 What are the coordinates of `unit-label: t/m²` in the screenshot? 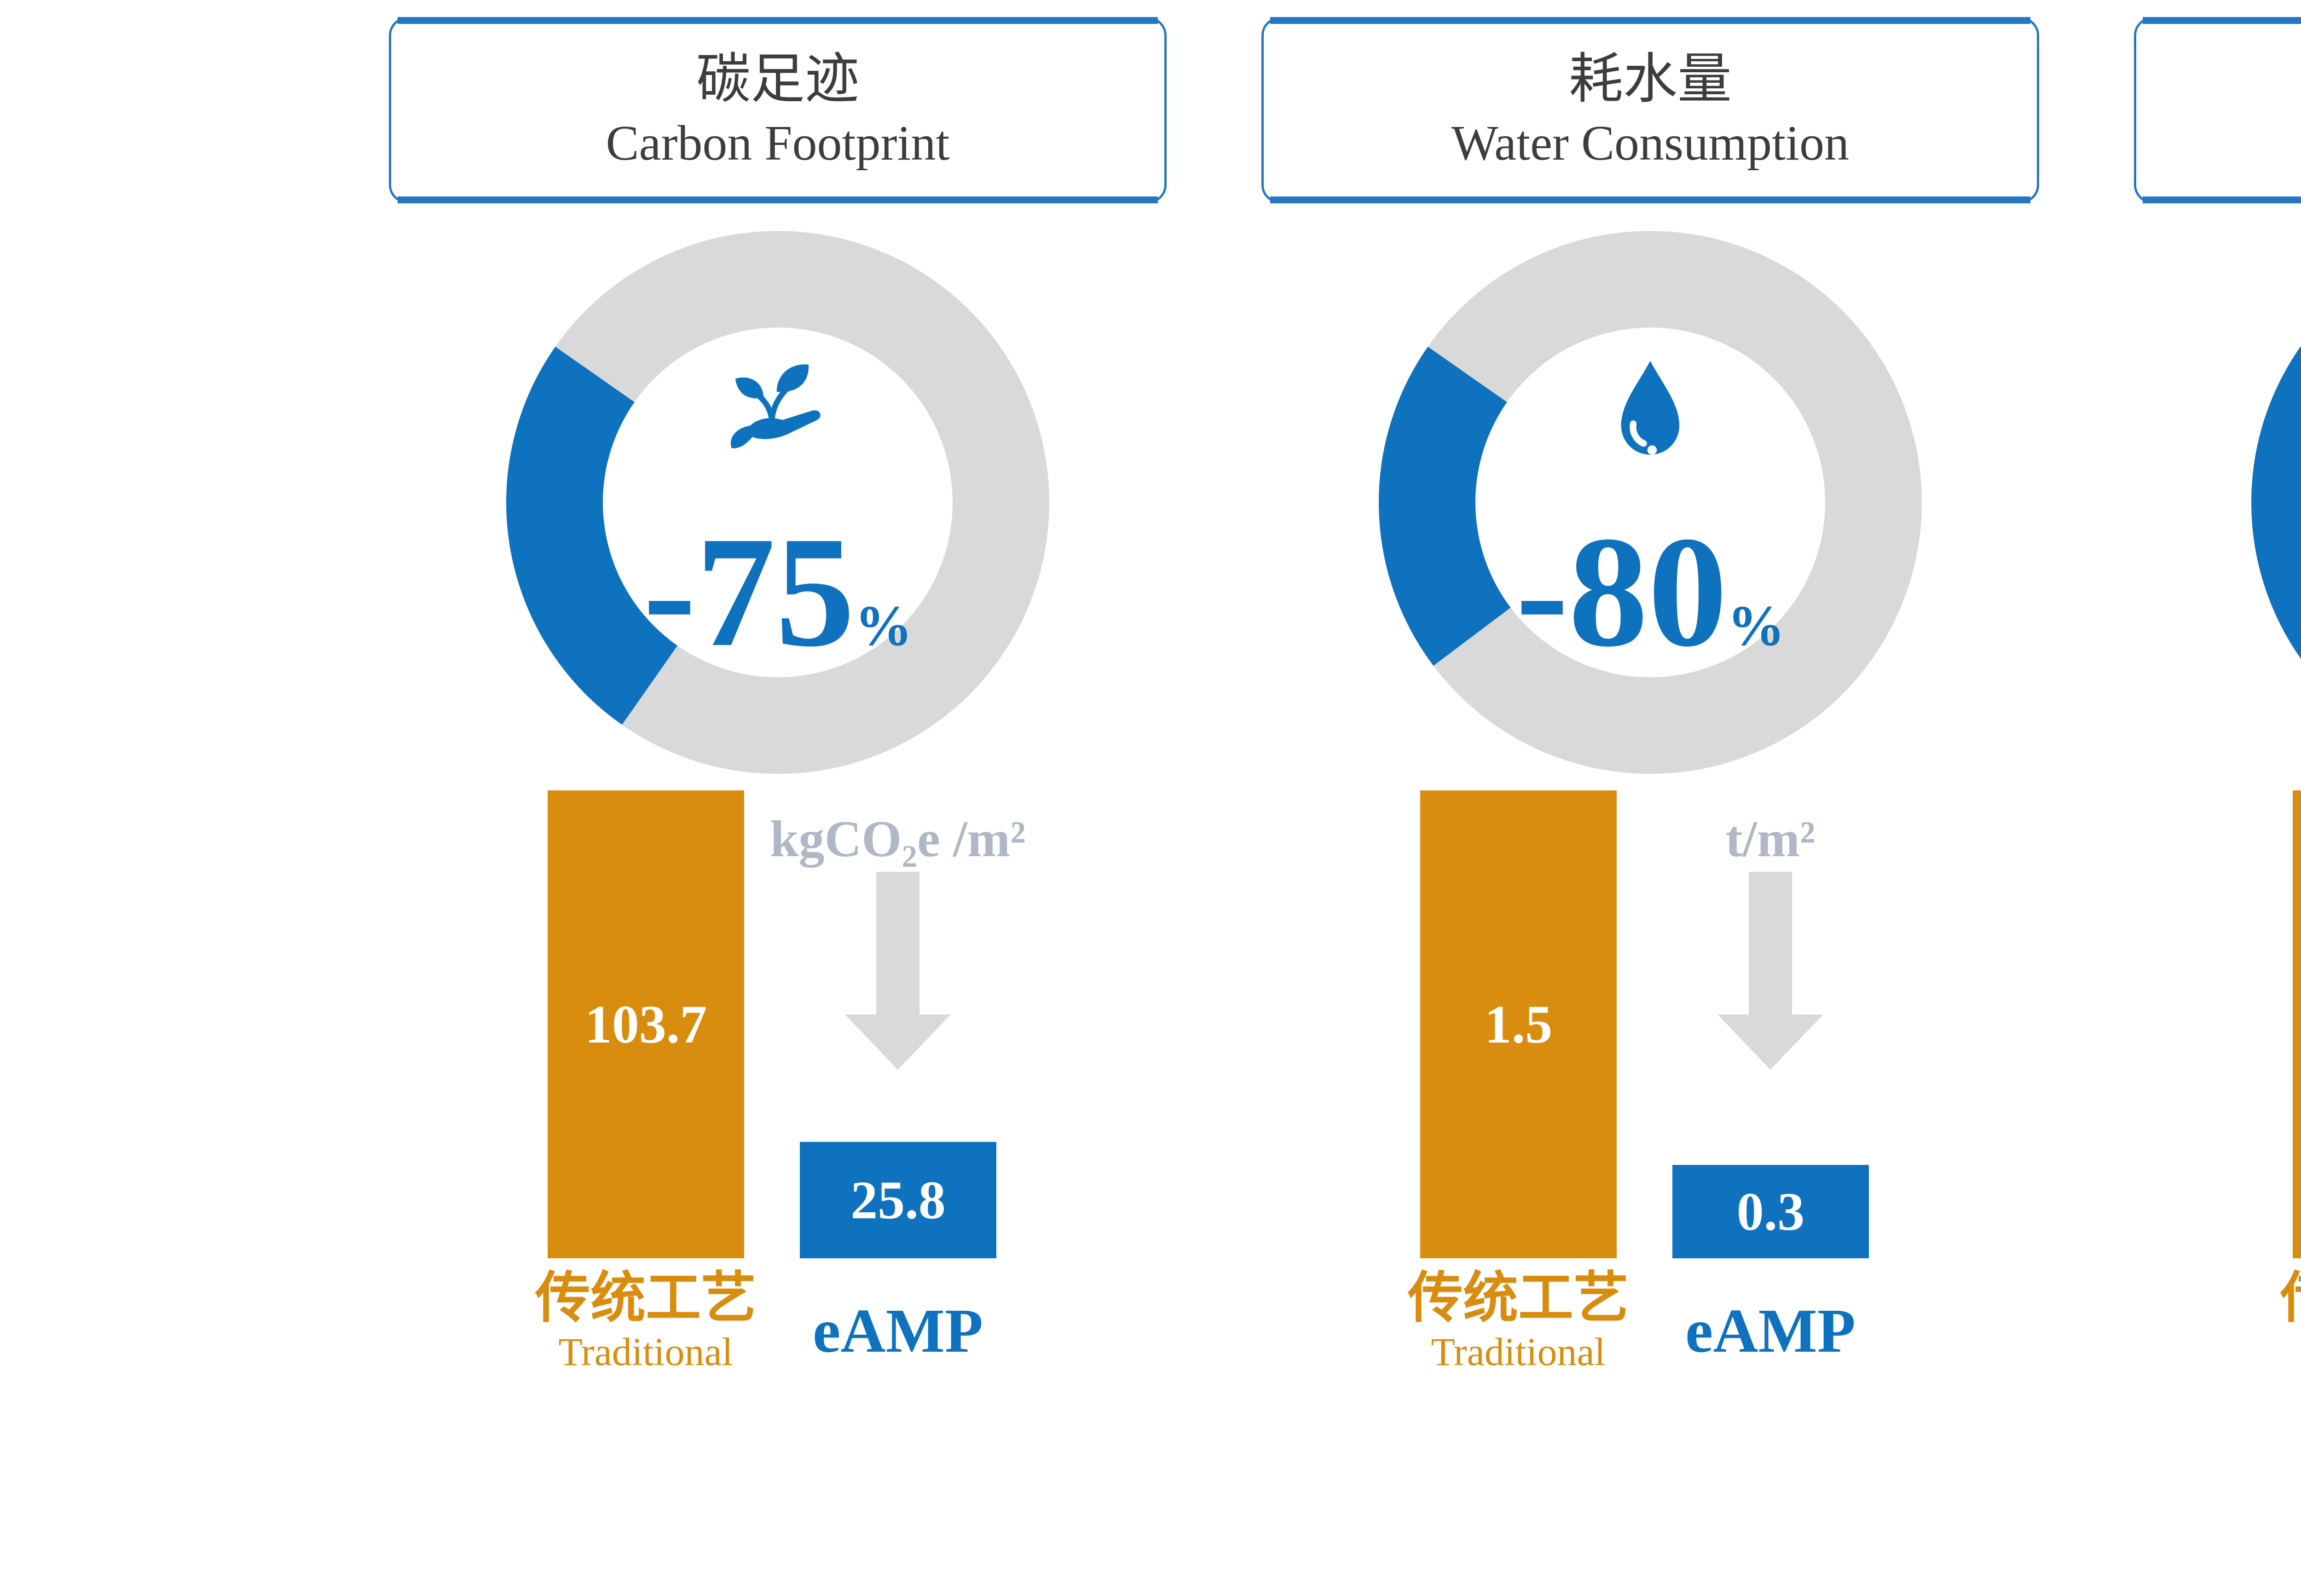 It's located at (1770, 839).